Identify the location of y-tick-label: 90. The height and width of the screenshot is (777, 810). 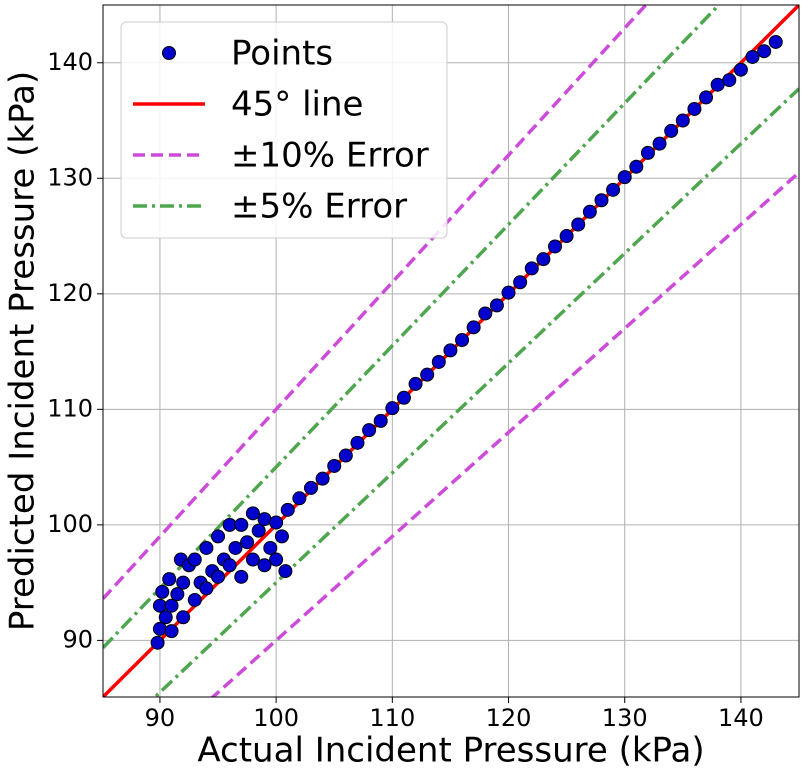
(77, 639).